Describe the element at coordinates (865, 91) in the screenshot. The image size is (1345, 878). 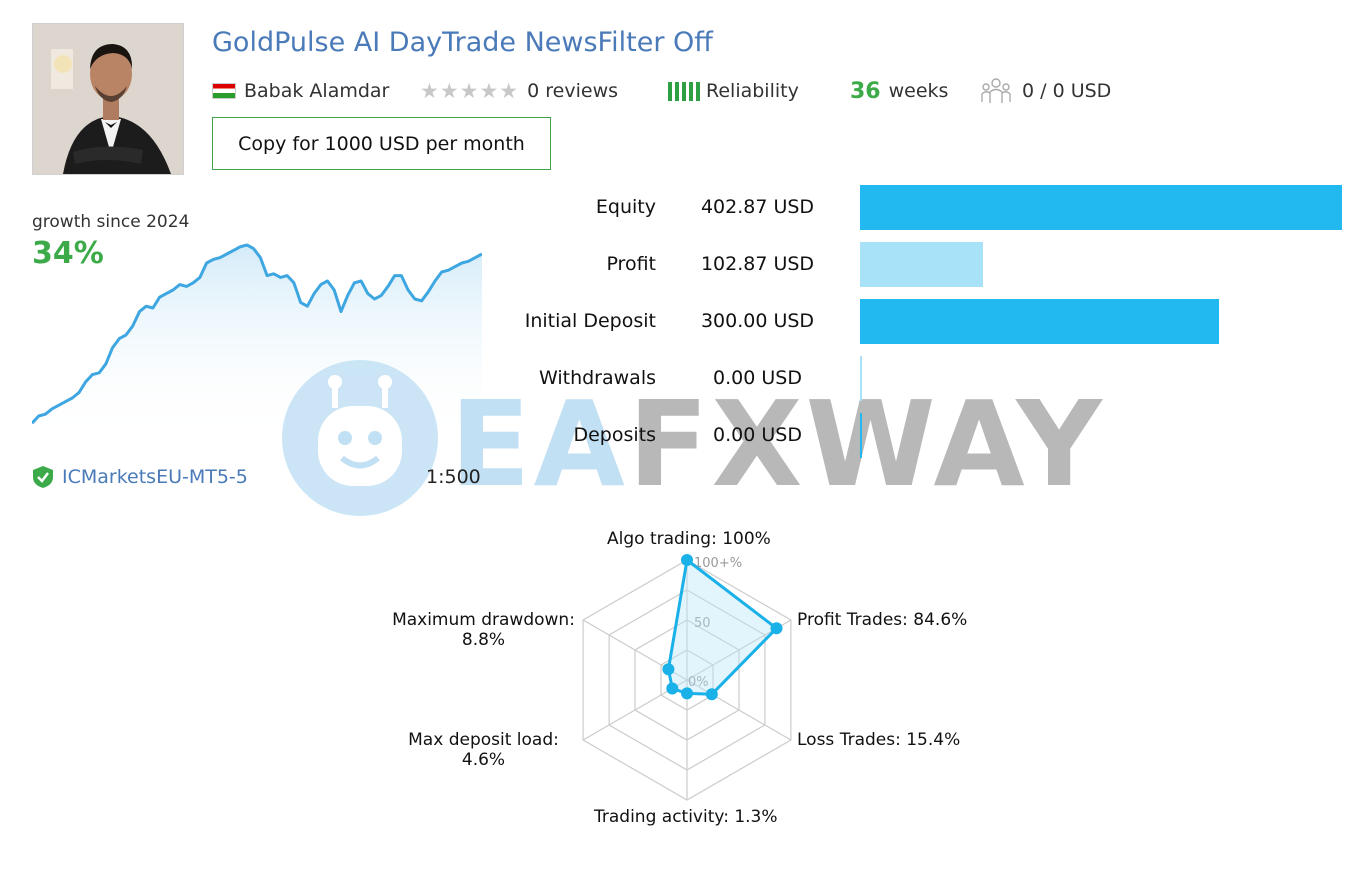
I see `weeks-value: 36` at that location.